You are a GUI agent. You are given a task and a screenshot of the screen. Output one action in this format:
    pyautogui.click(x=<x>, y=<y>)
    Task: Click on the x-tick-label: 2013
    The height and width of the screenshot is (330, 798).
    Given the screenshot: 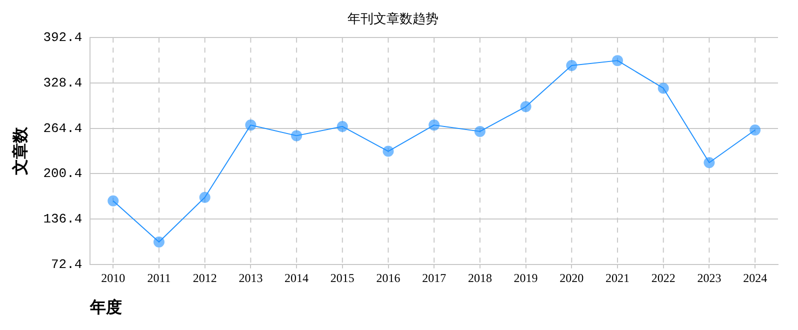 What is the action you would take?
    pyautogui.click(x=250, y=277)
    